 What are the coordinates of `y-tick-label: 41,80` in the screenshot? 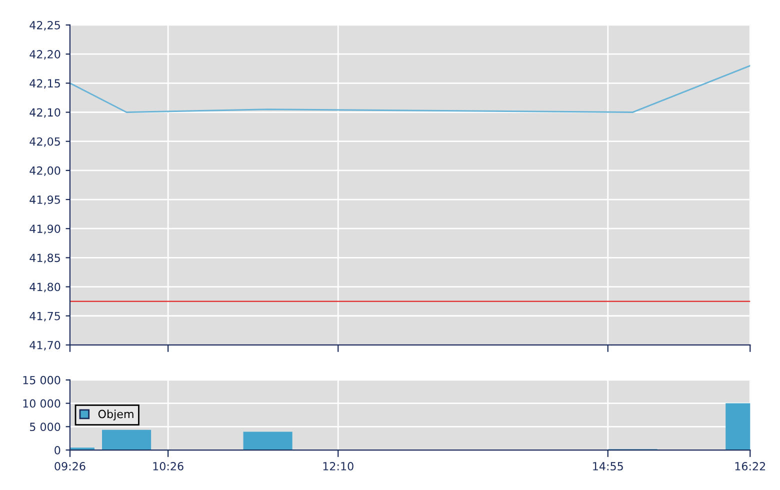 It's located at (45, 287).